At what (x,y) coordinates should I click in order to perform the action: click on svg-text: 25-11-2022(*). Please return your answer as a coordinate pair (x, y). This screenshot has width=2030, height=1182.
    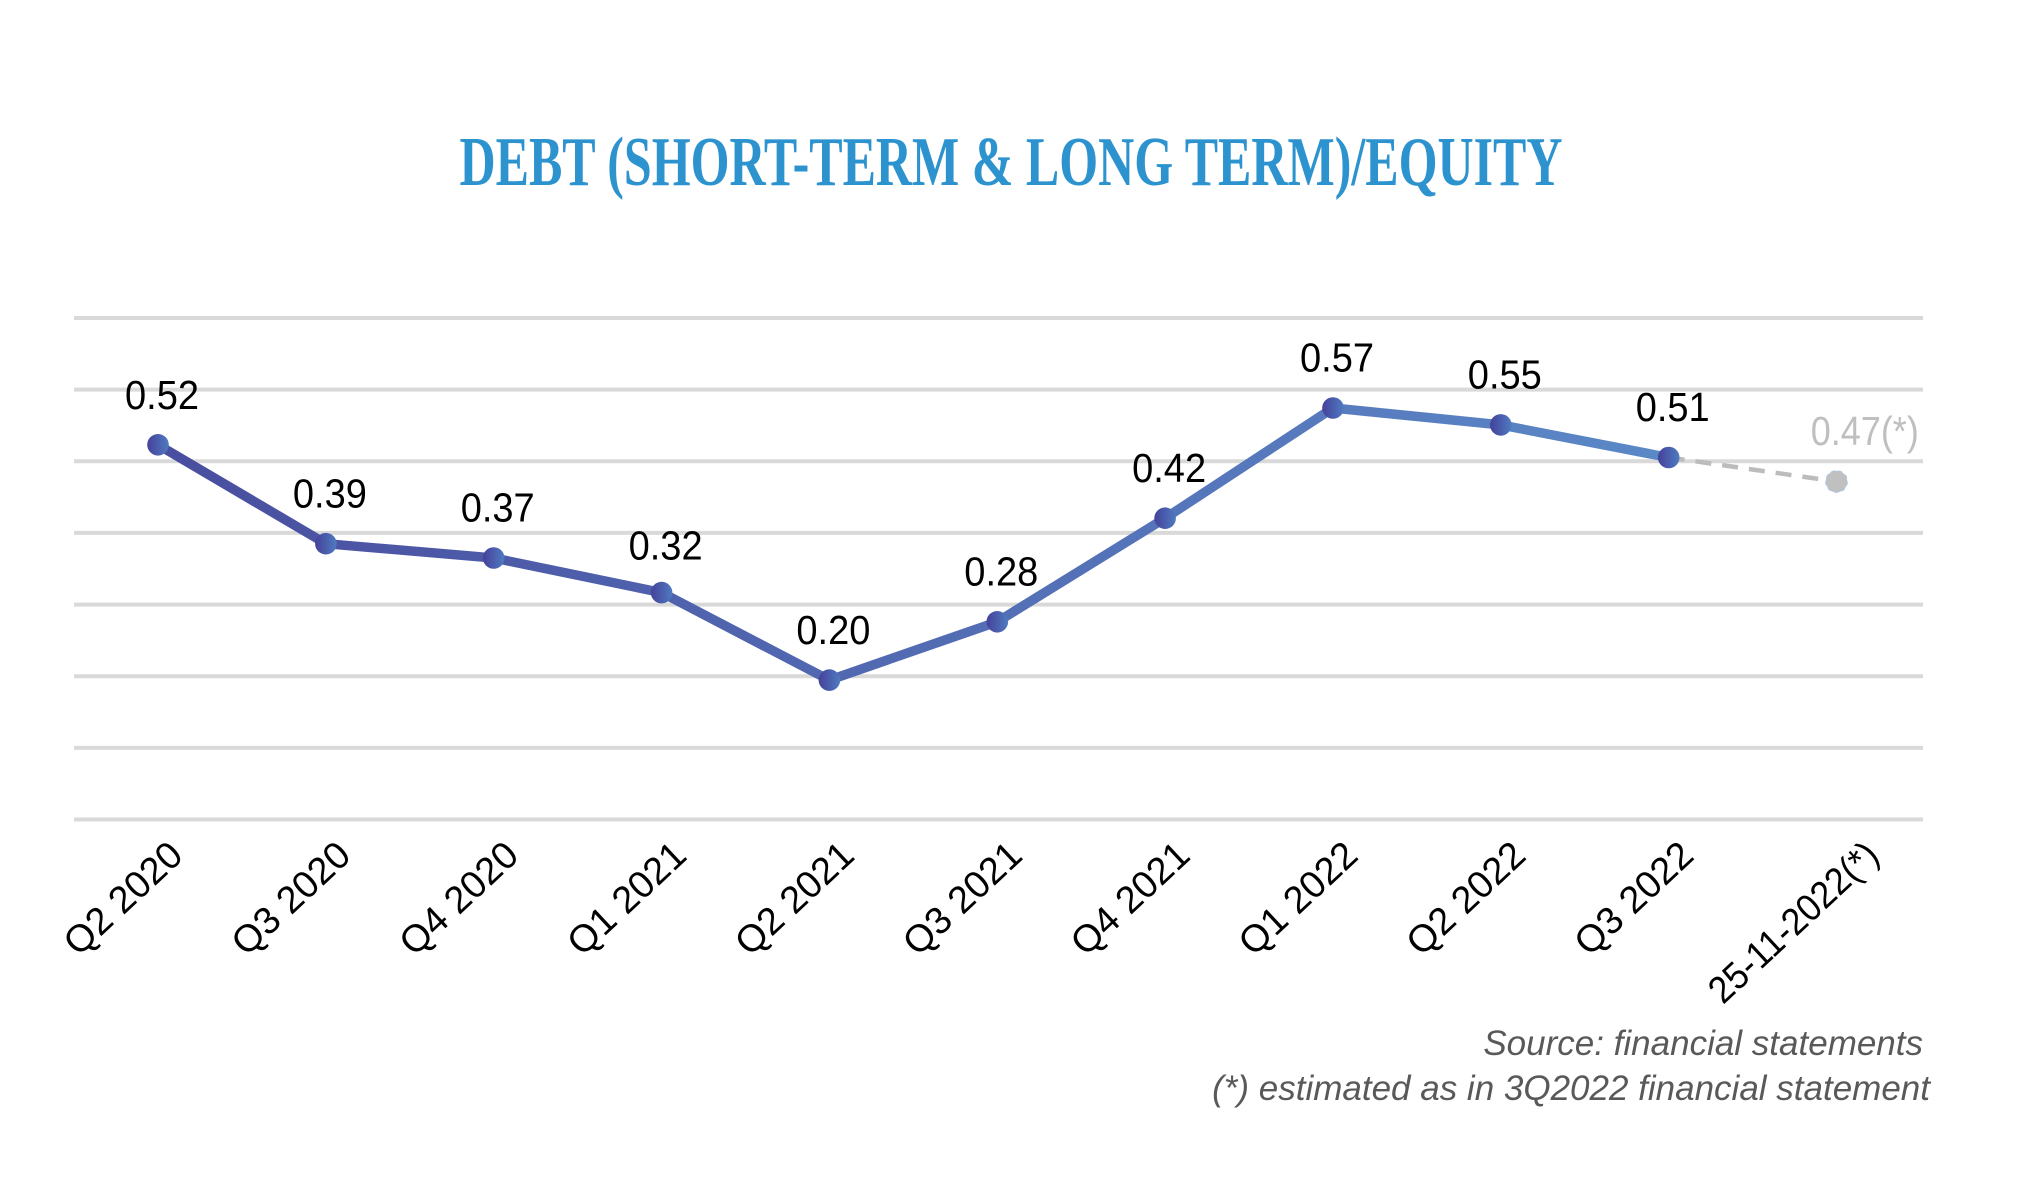
    Looking at the image, I should click on (1794, 923).